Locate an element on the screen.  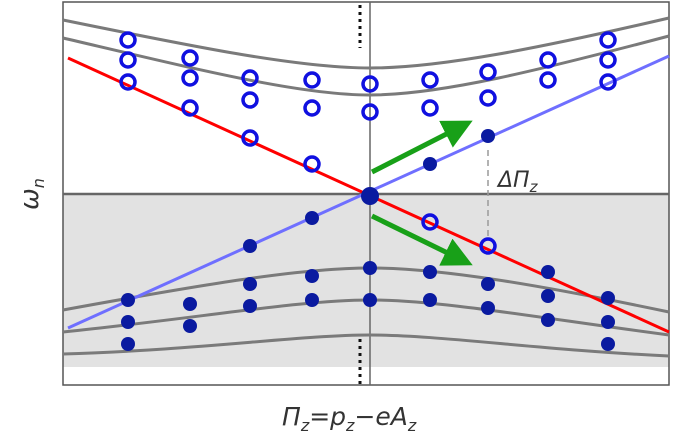
x-axis-label: Πz=pz−eAz is located at coordinates (349, 418).